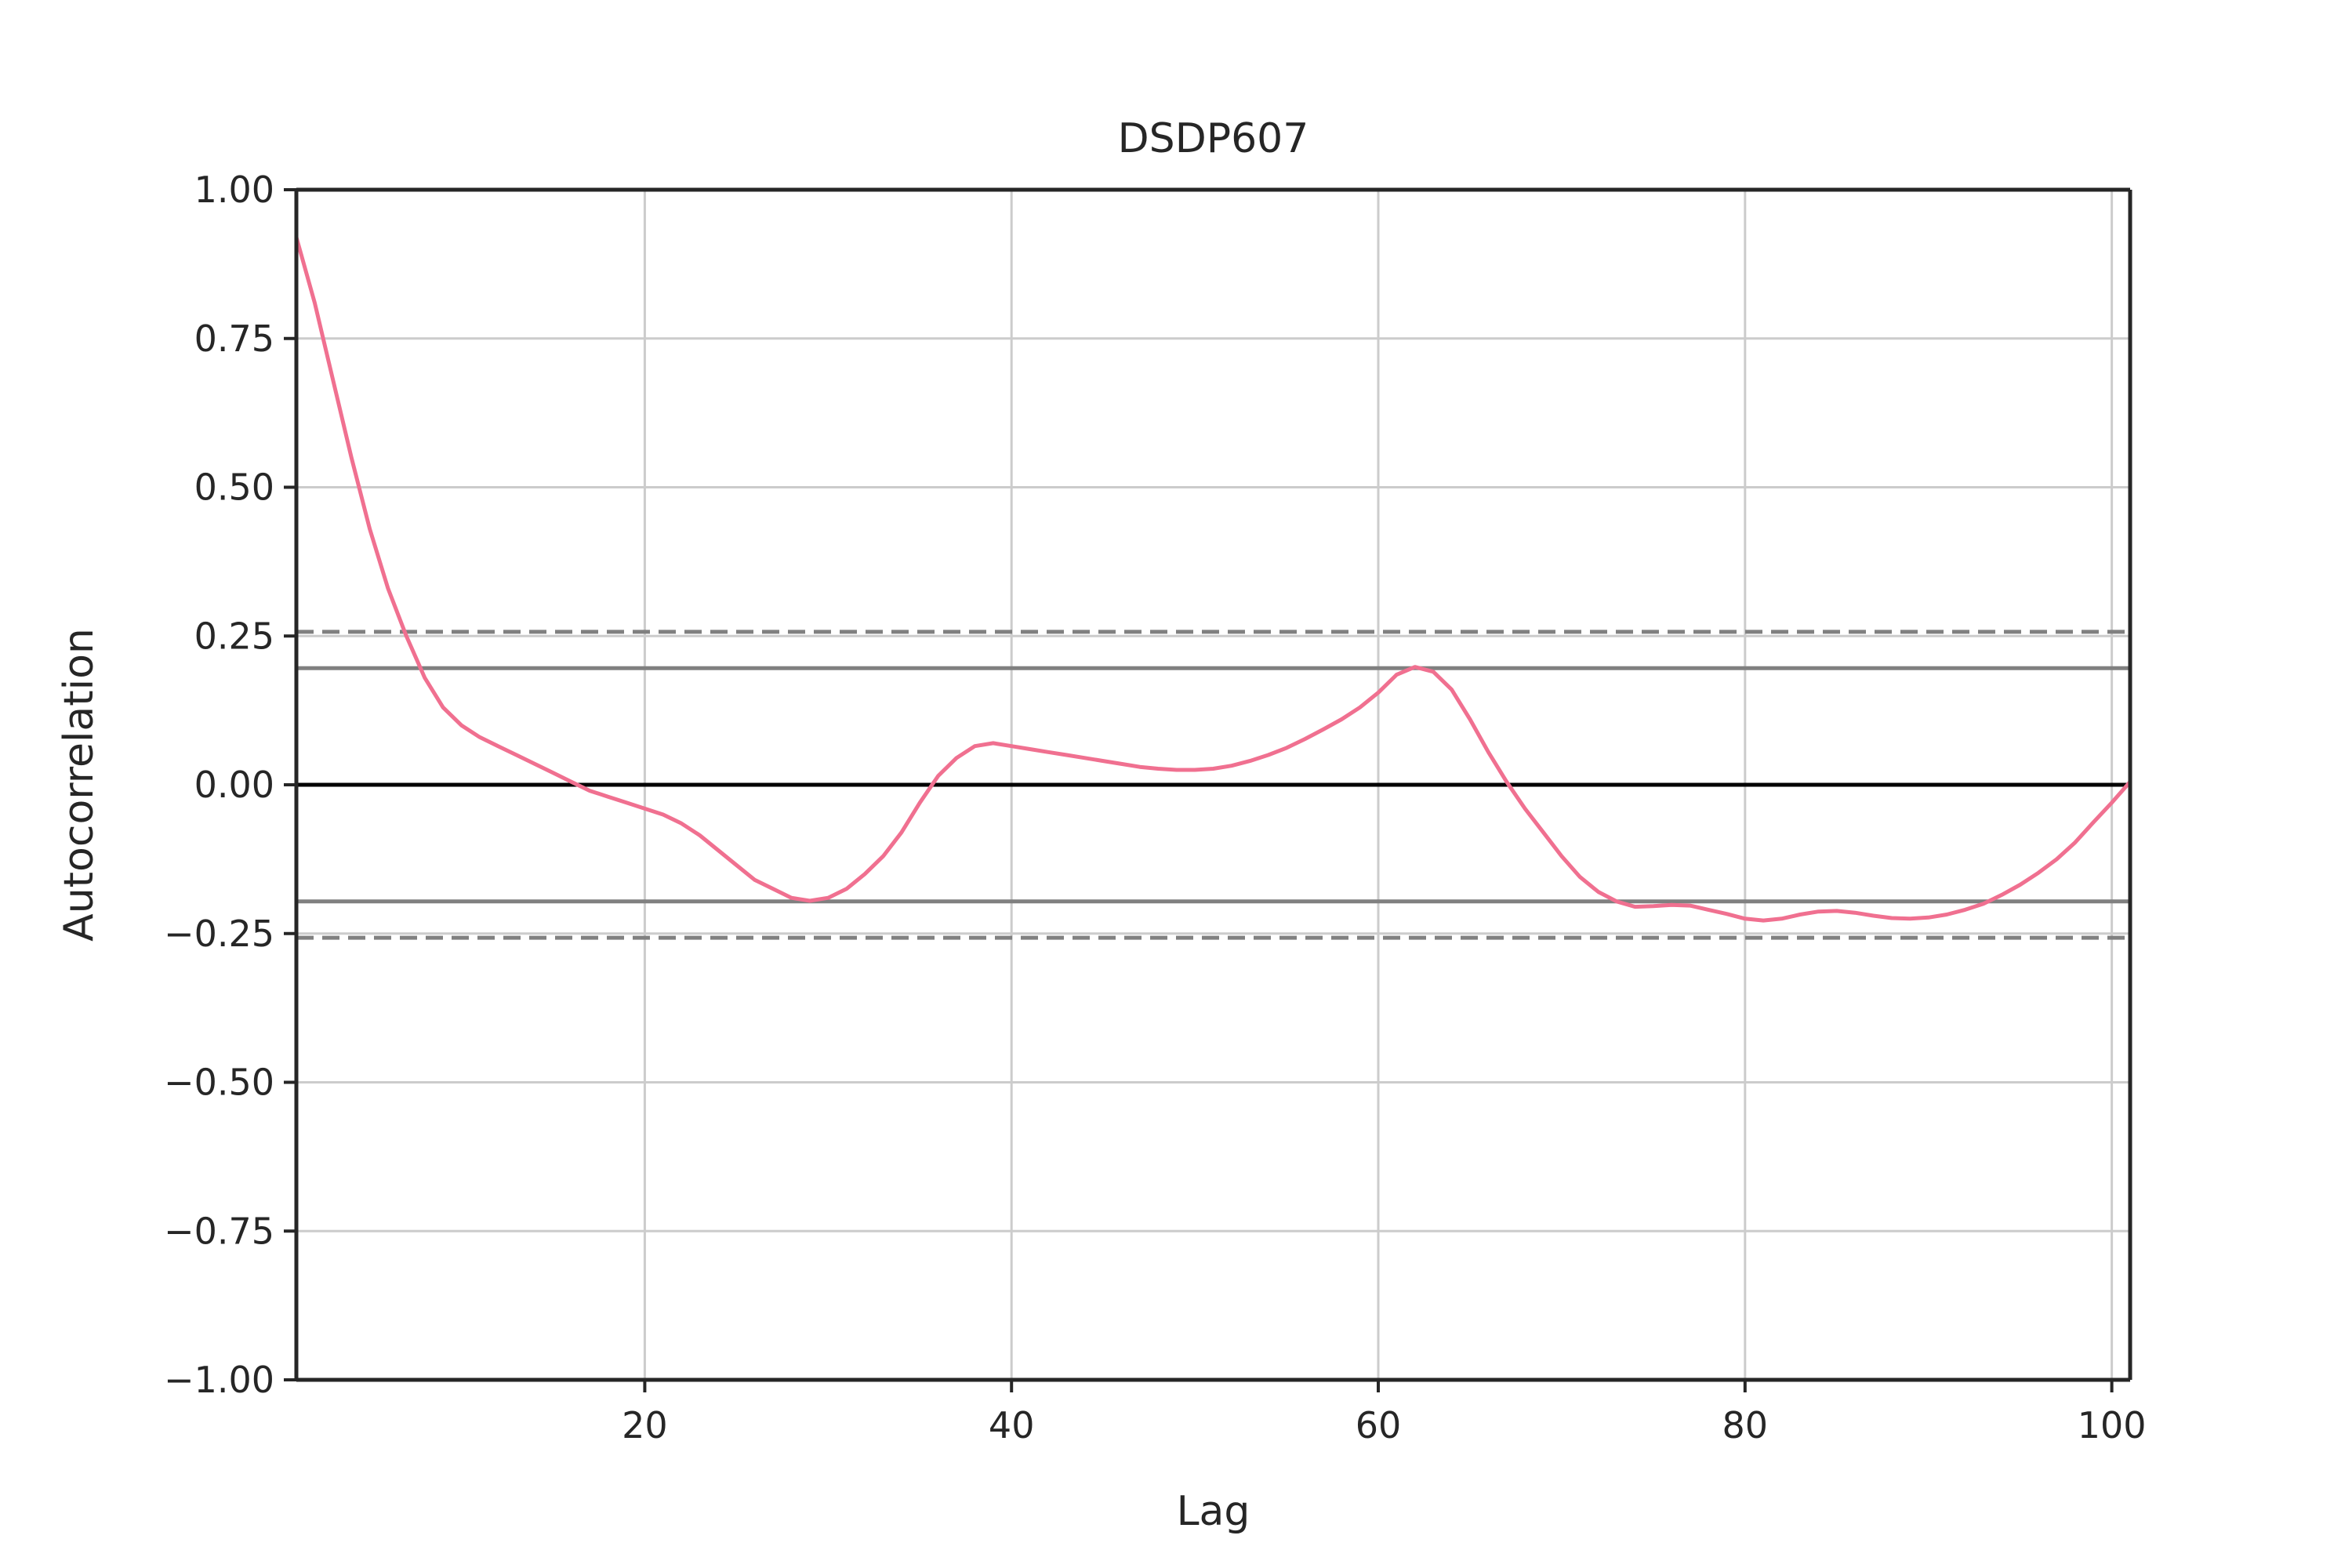 This screenshot has width=2352, height=1568. Describe the element at coordinates (1213, 1511) in the screenshot. I see `x-axis-title: Lag` at that location.